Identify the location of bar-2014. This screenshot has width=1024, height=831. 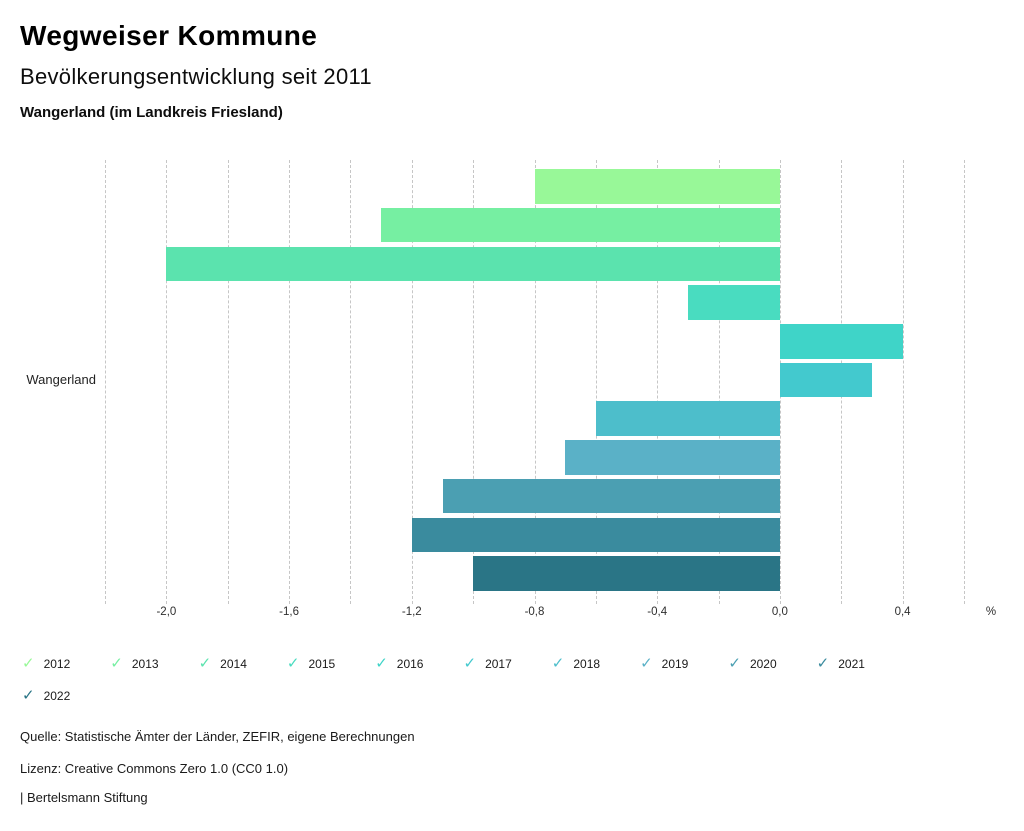
(473, 264).